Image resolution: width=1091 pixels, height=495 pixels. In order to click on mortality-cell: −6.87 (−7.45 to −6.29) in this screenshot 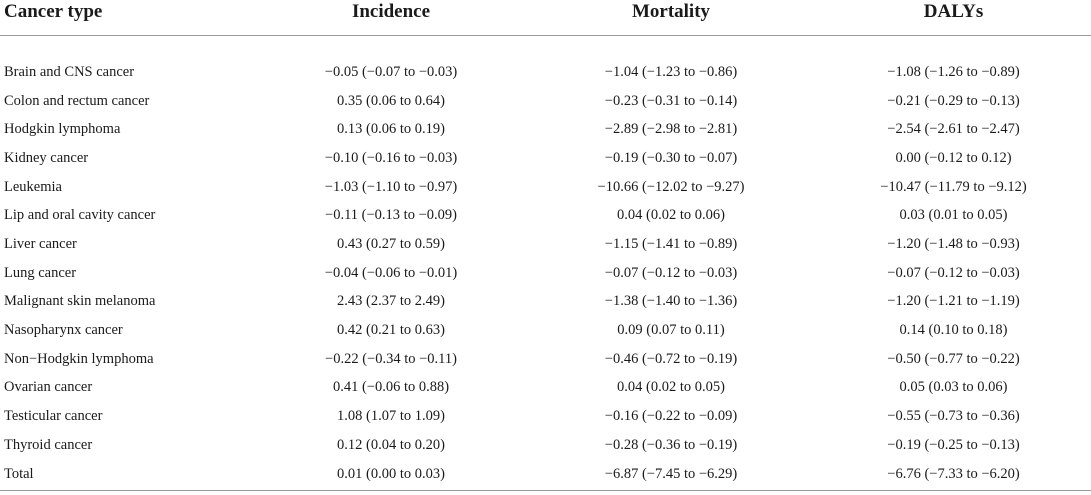, I will do `click(671, 475)`.